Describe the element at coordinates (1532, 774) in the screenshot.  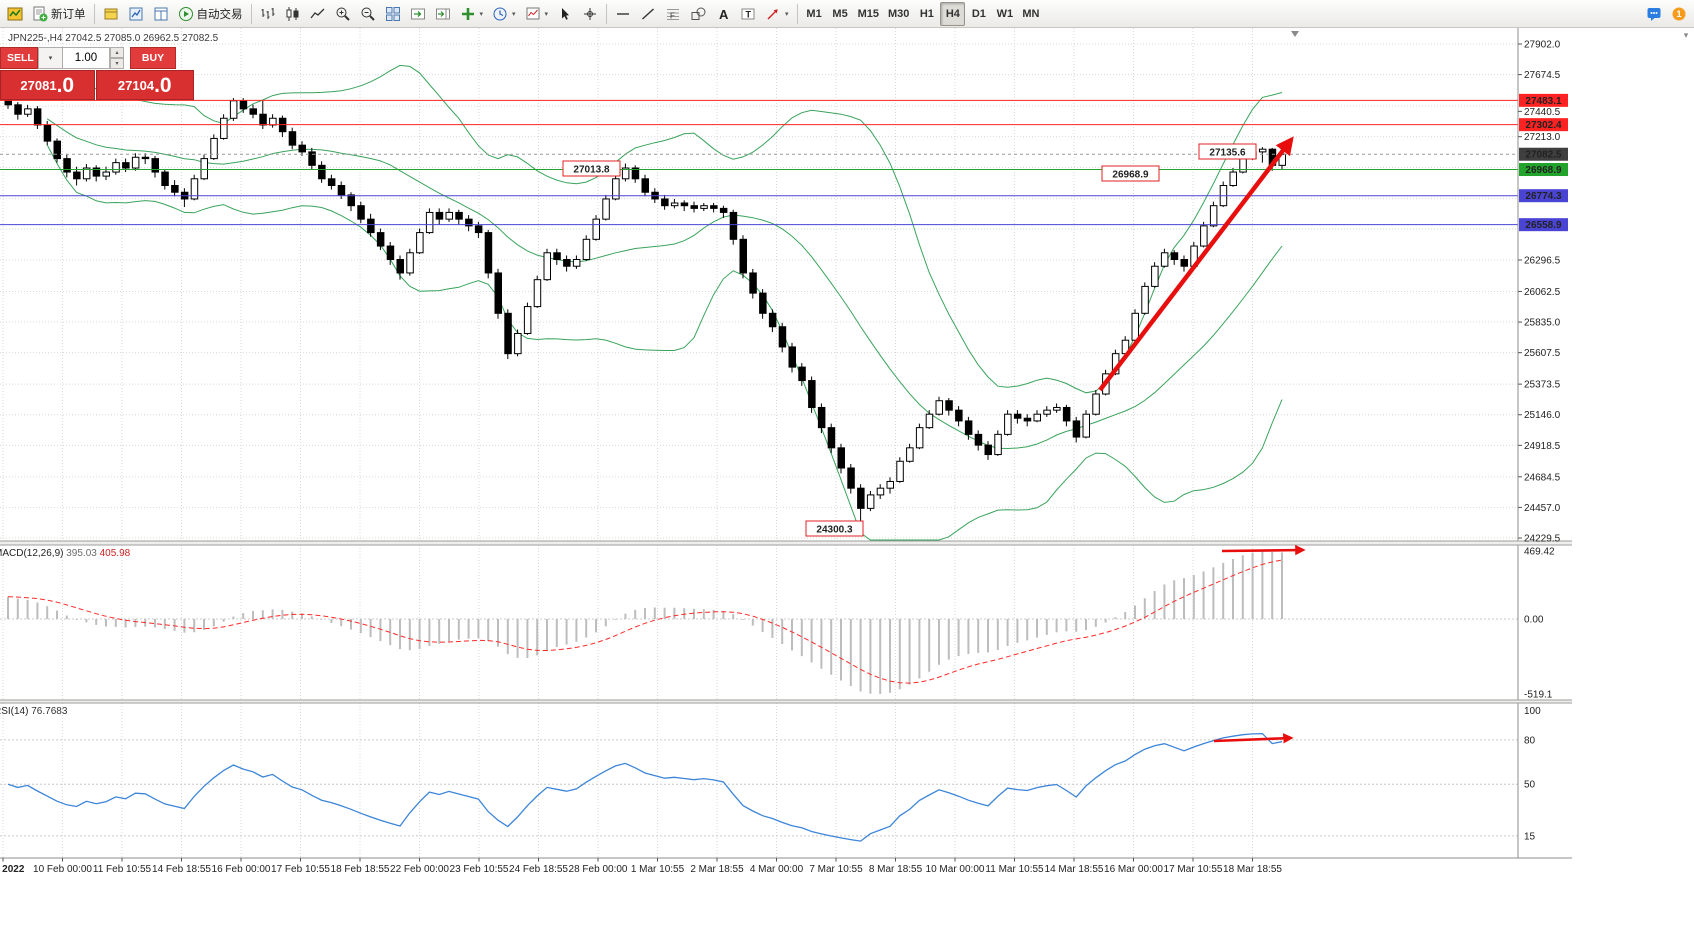
I see `rsi-axis: 100 80 50 15` at that location.